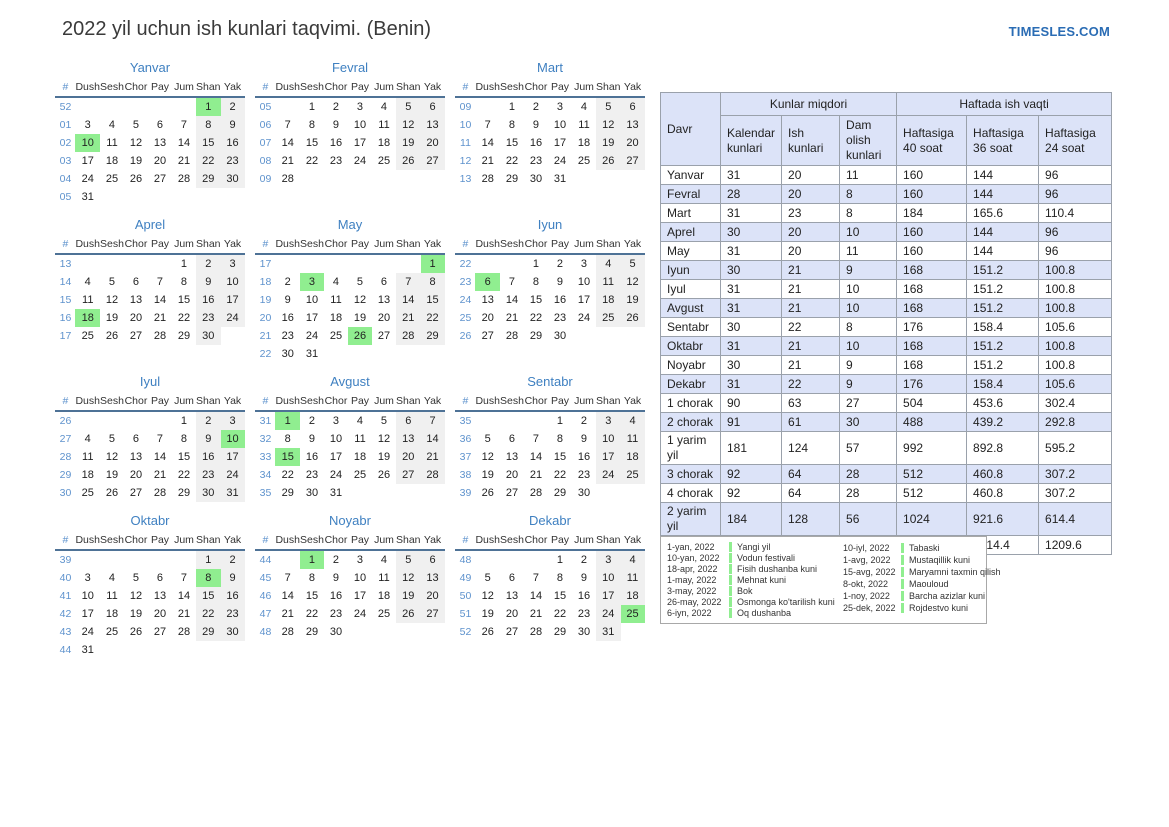 The width and height of the screenshot is (1169, 827). I want to click on week-col-header: #, so click(65, 246).